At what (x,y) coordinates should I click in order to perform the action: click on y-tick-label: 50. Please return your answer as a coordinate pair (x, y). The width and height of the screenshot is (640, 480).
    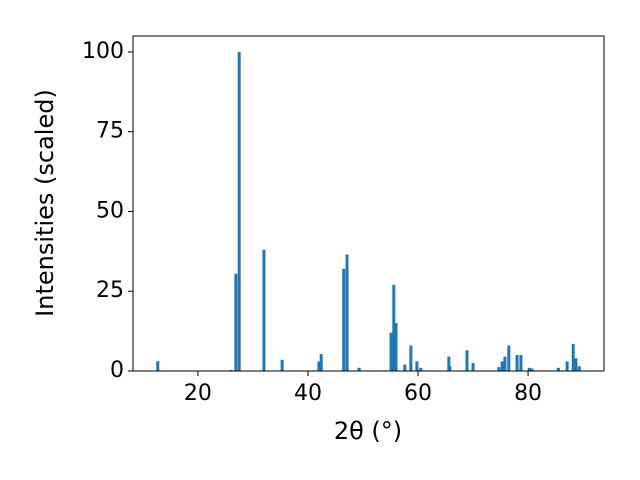
    Looking at the image, I should click on (110, 210).